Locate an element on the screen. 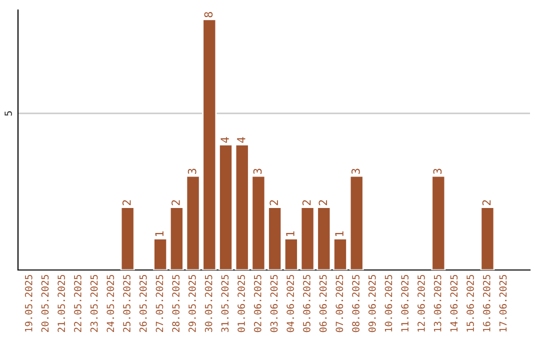 Image resolution: width=540 pixels, height=340 pixels. x-tick-label: 30.05.2025 is located at coordinates (208, 303).